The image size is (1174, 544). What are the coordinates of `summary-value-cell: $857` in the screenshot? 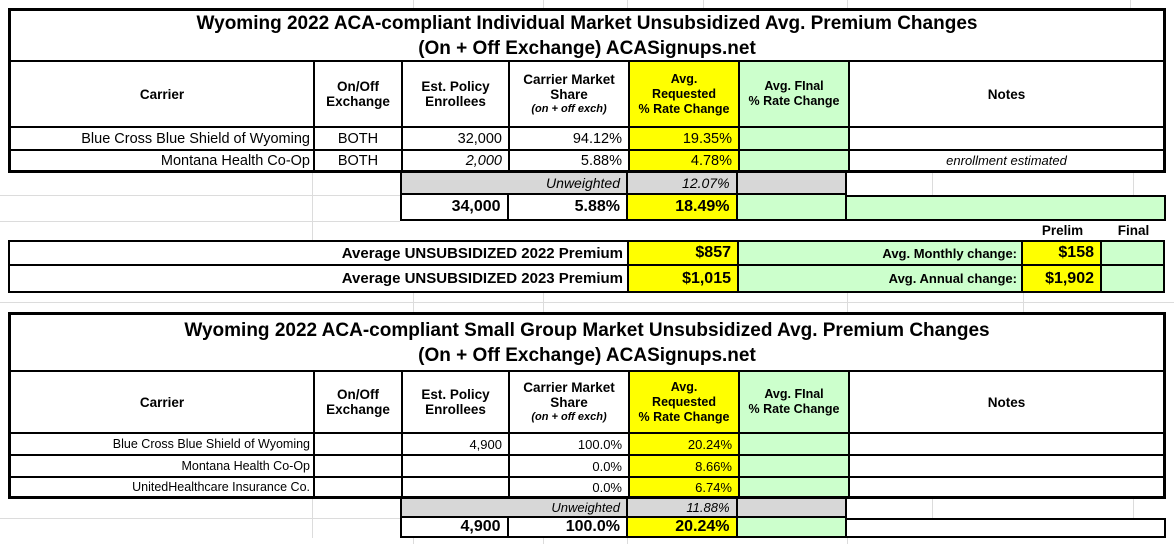 It's located at (684, 253).